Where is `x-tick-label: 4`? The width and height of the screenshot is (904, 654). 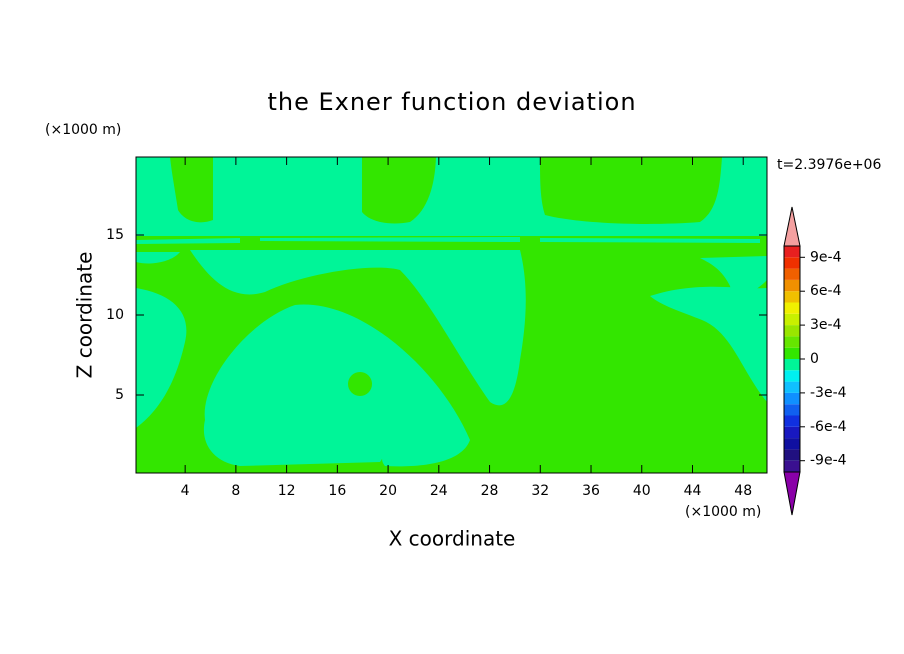
x-tick-label: 4 is located at coordinates (185, 491).